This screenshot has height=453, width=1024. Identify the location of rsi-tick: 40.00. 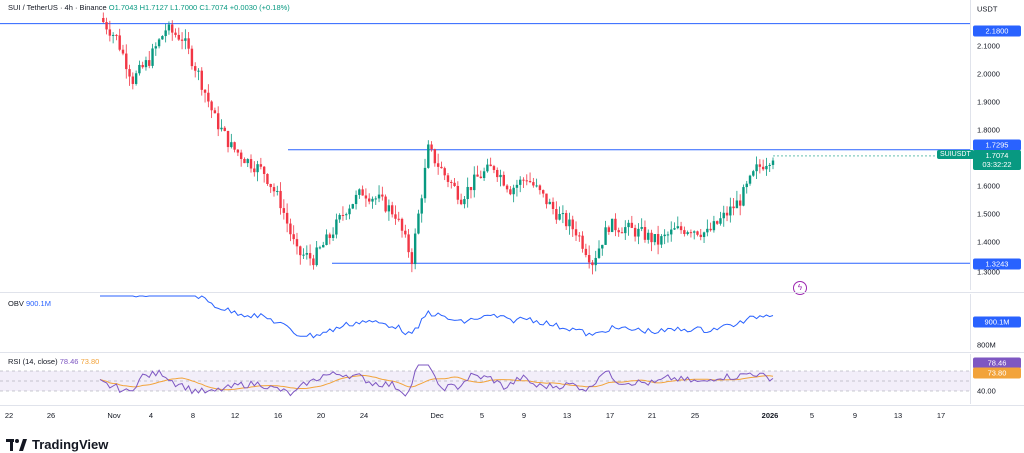
(986, 391).